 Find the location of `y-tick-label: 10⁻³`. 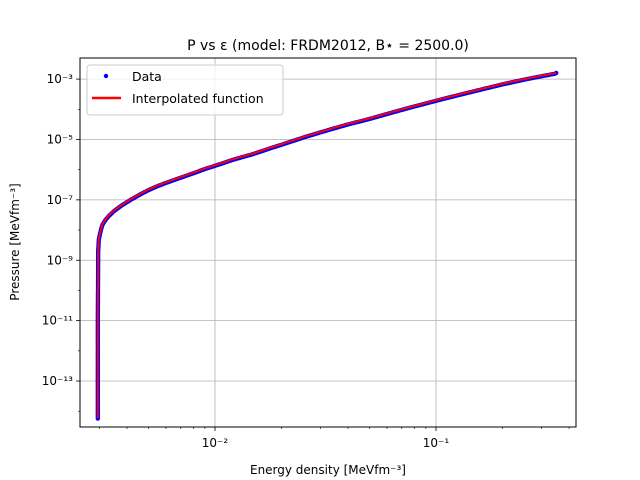

y-tick-label: 10⁻³ is located at coordinates (60, 79).